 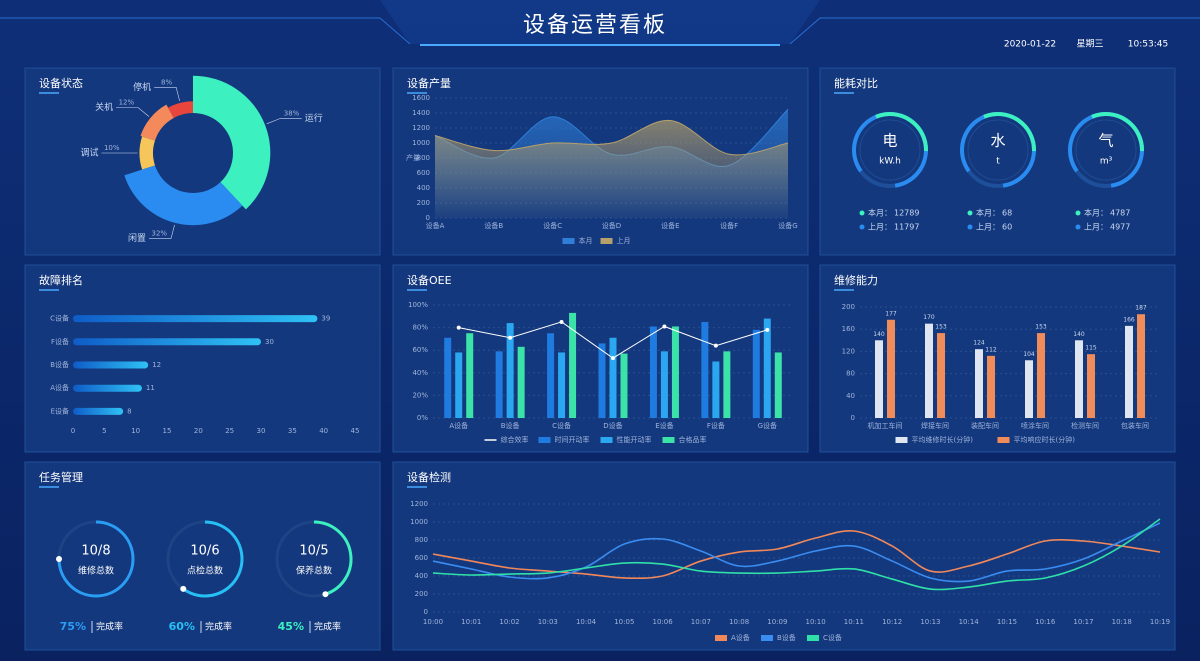 I want to click on panel-title: 维修能力, so click(x=856, y=280).